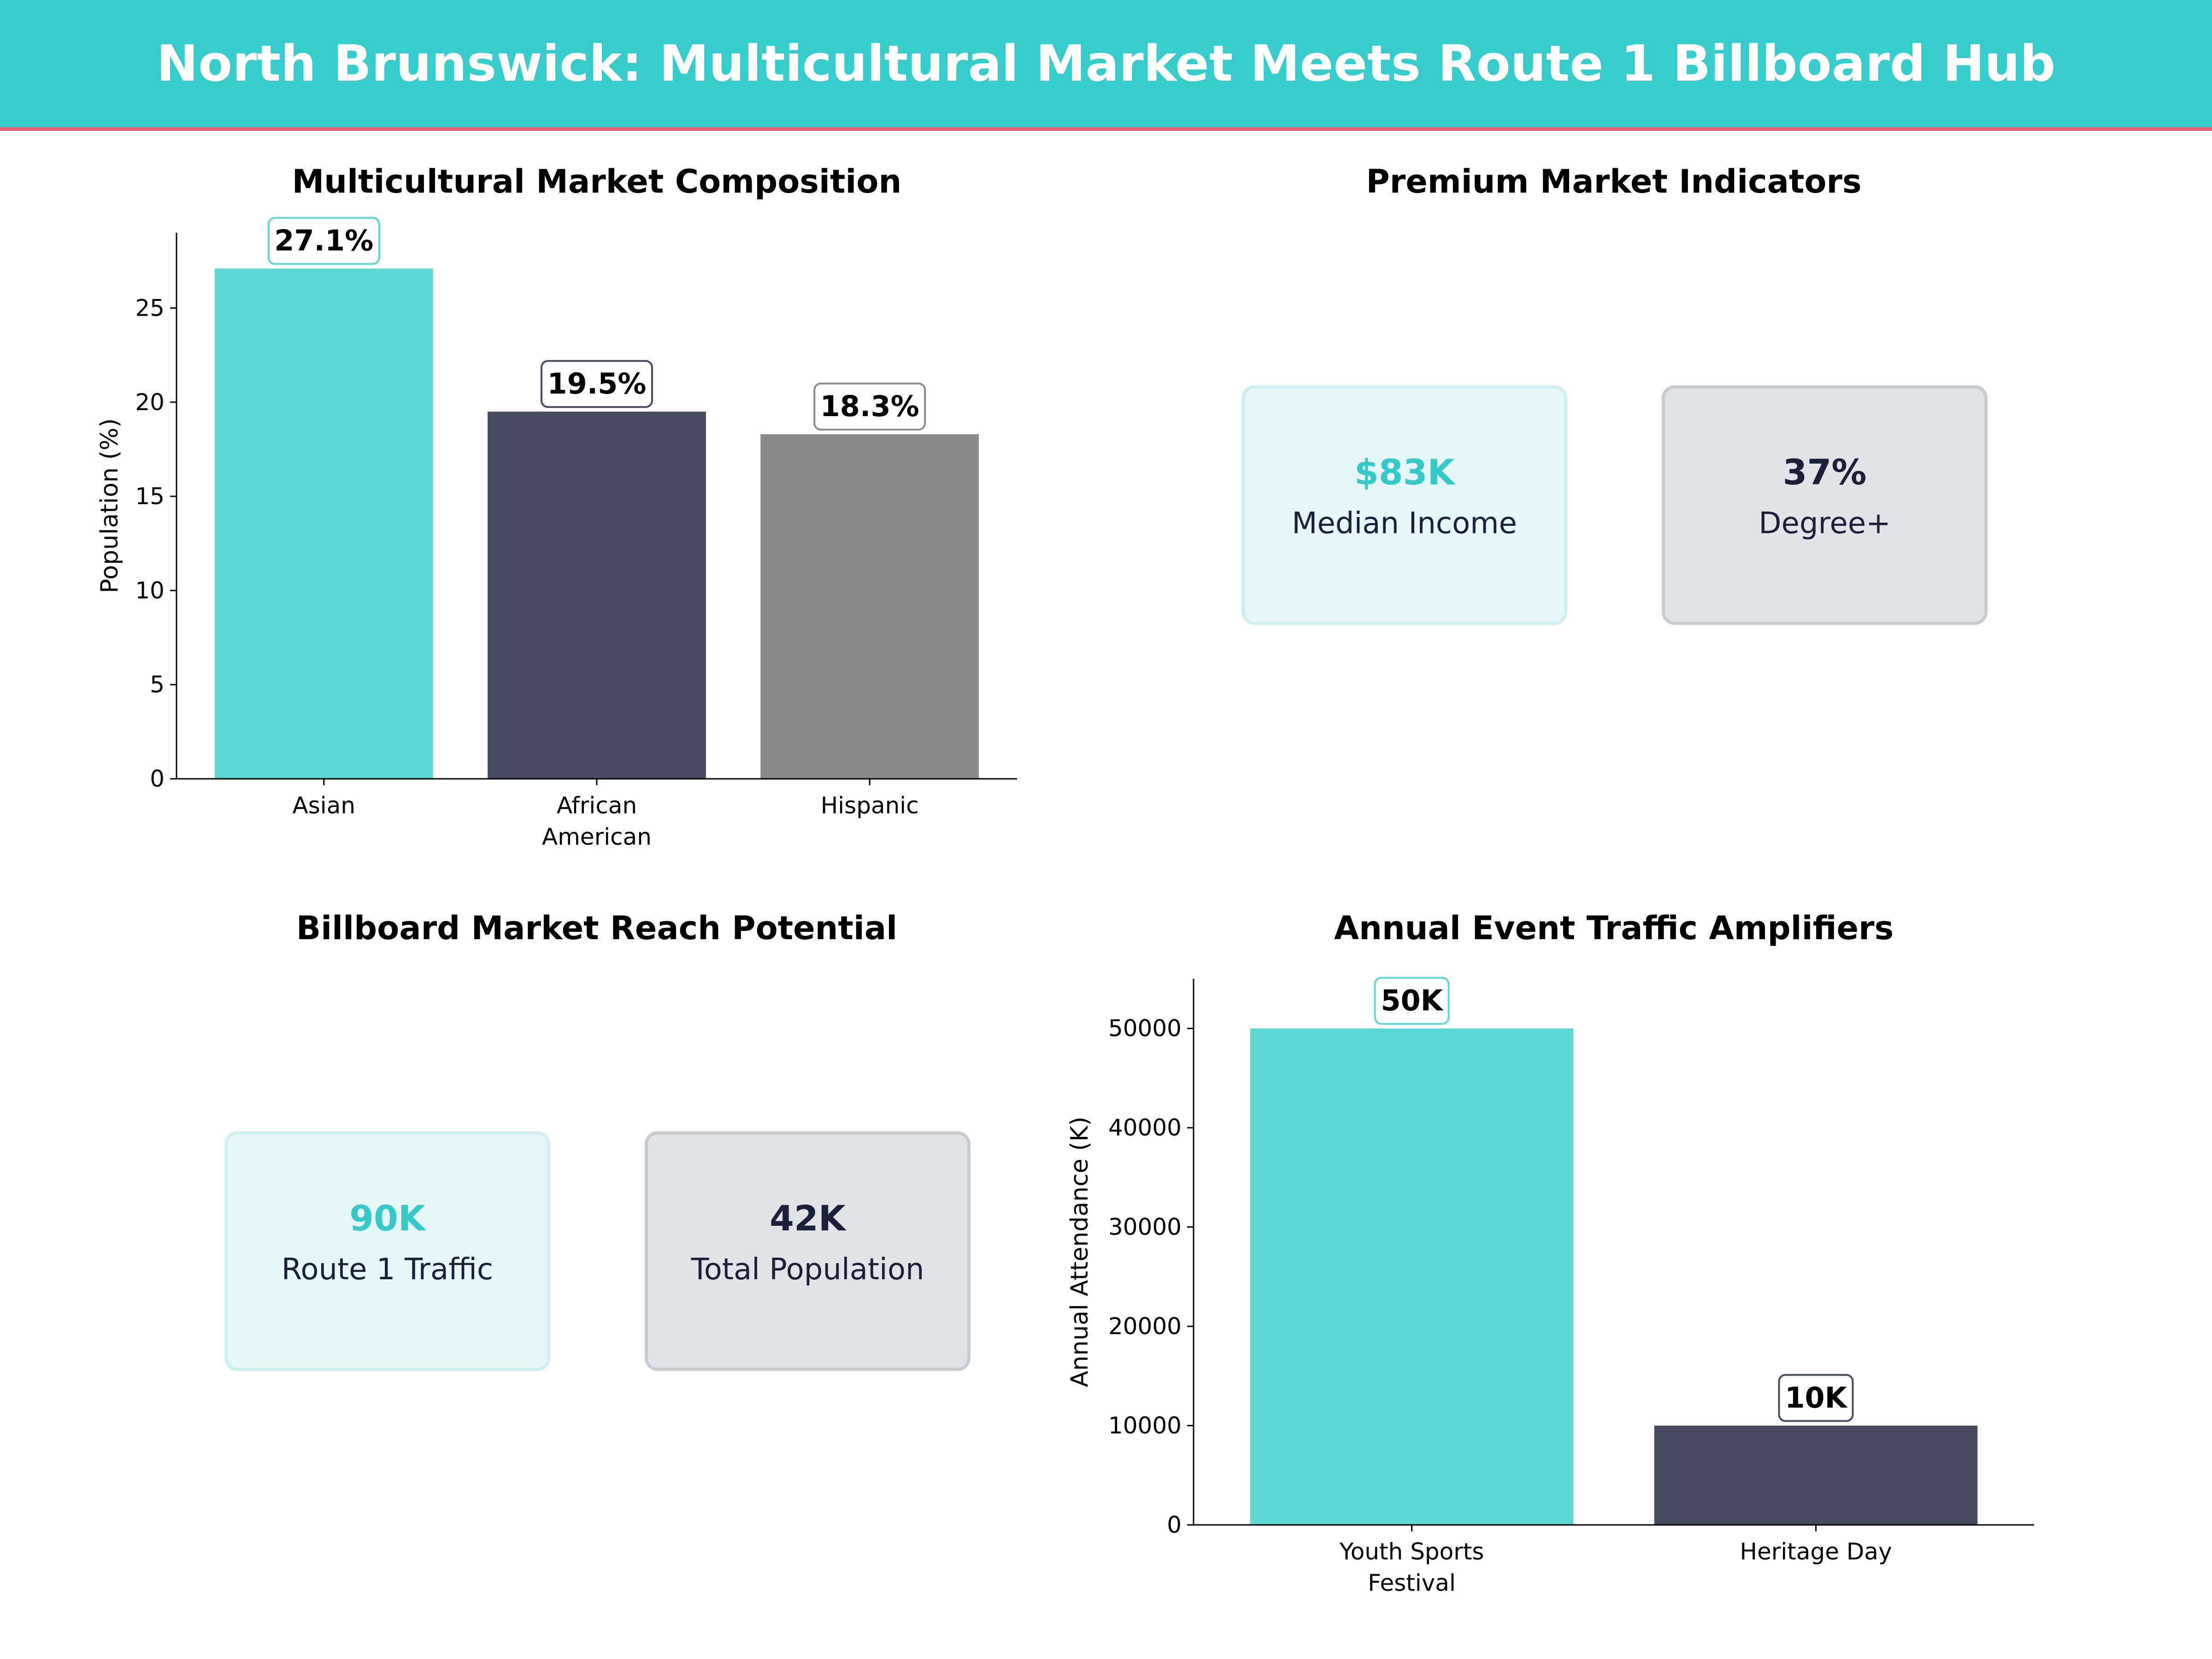 The image size is (2212, 1659). I want to click on y-axis-label: Annual Attendance (K), so click(1080, 1252).